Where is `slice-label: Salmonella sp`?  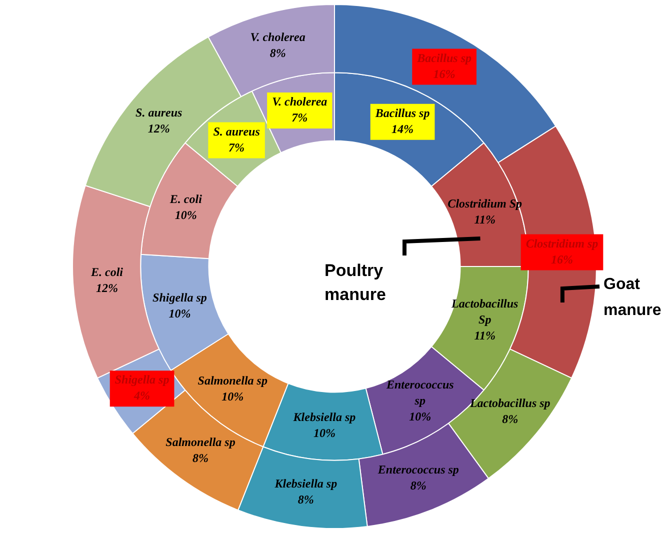
slice-label: Salmonella sp is located at coordinates (201, 442).